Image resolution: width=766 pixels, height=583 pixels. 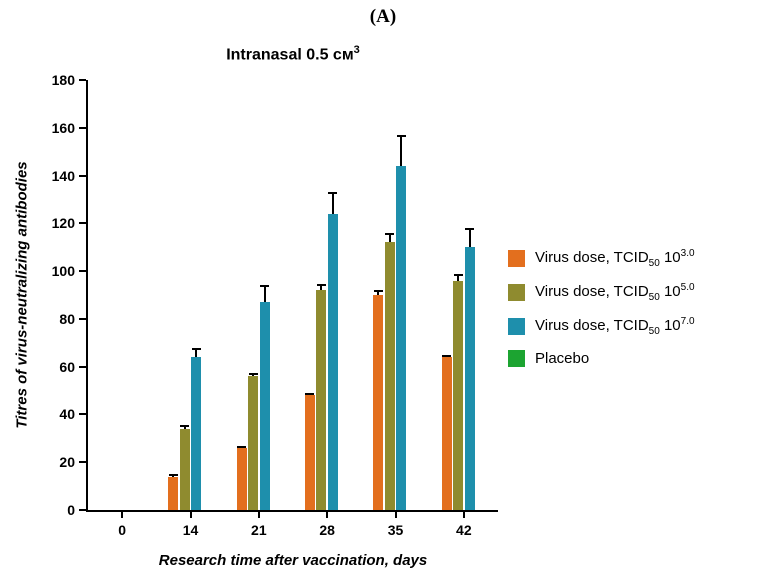 I want to click on y-axis-tick-label: 80, so click(x=67, y=318).